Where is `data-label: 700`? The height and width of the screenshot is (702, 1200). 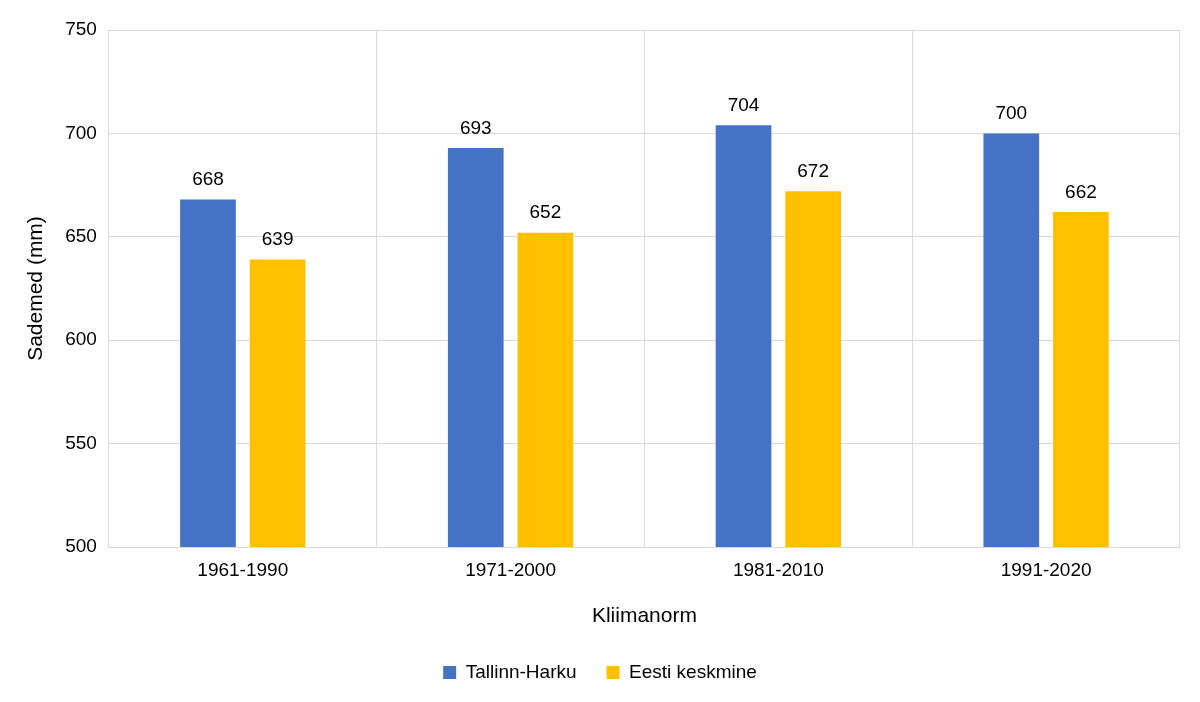 data-label: 700 is located at coordinates (1011, 113).